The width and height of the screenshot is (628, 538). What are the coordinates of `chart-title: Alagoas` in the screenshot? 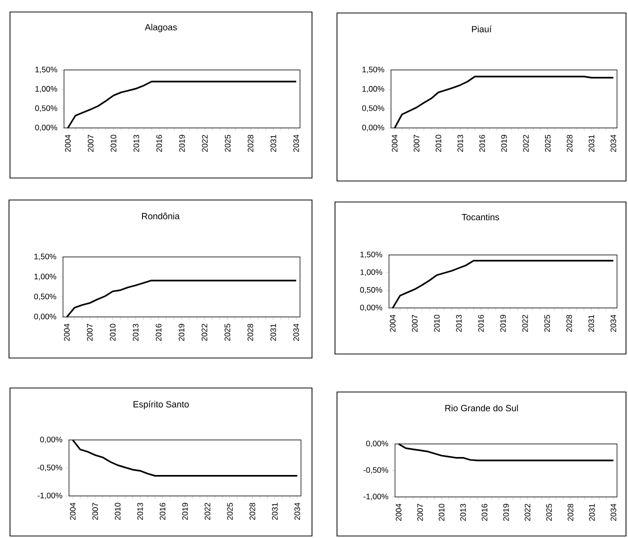 It's located at (160, 28).